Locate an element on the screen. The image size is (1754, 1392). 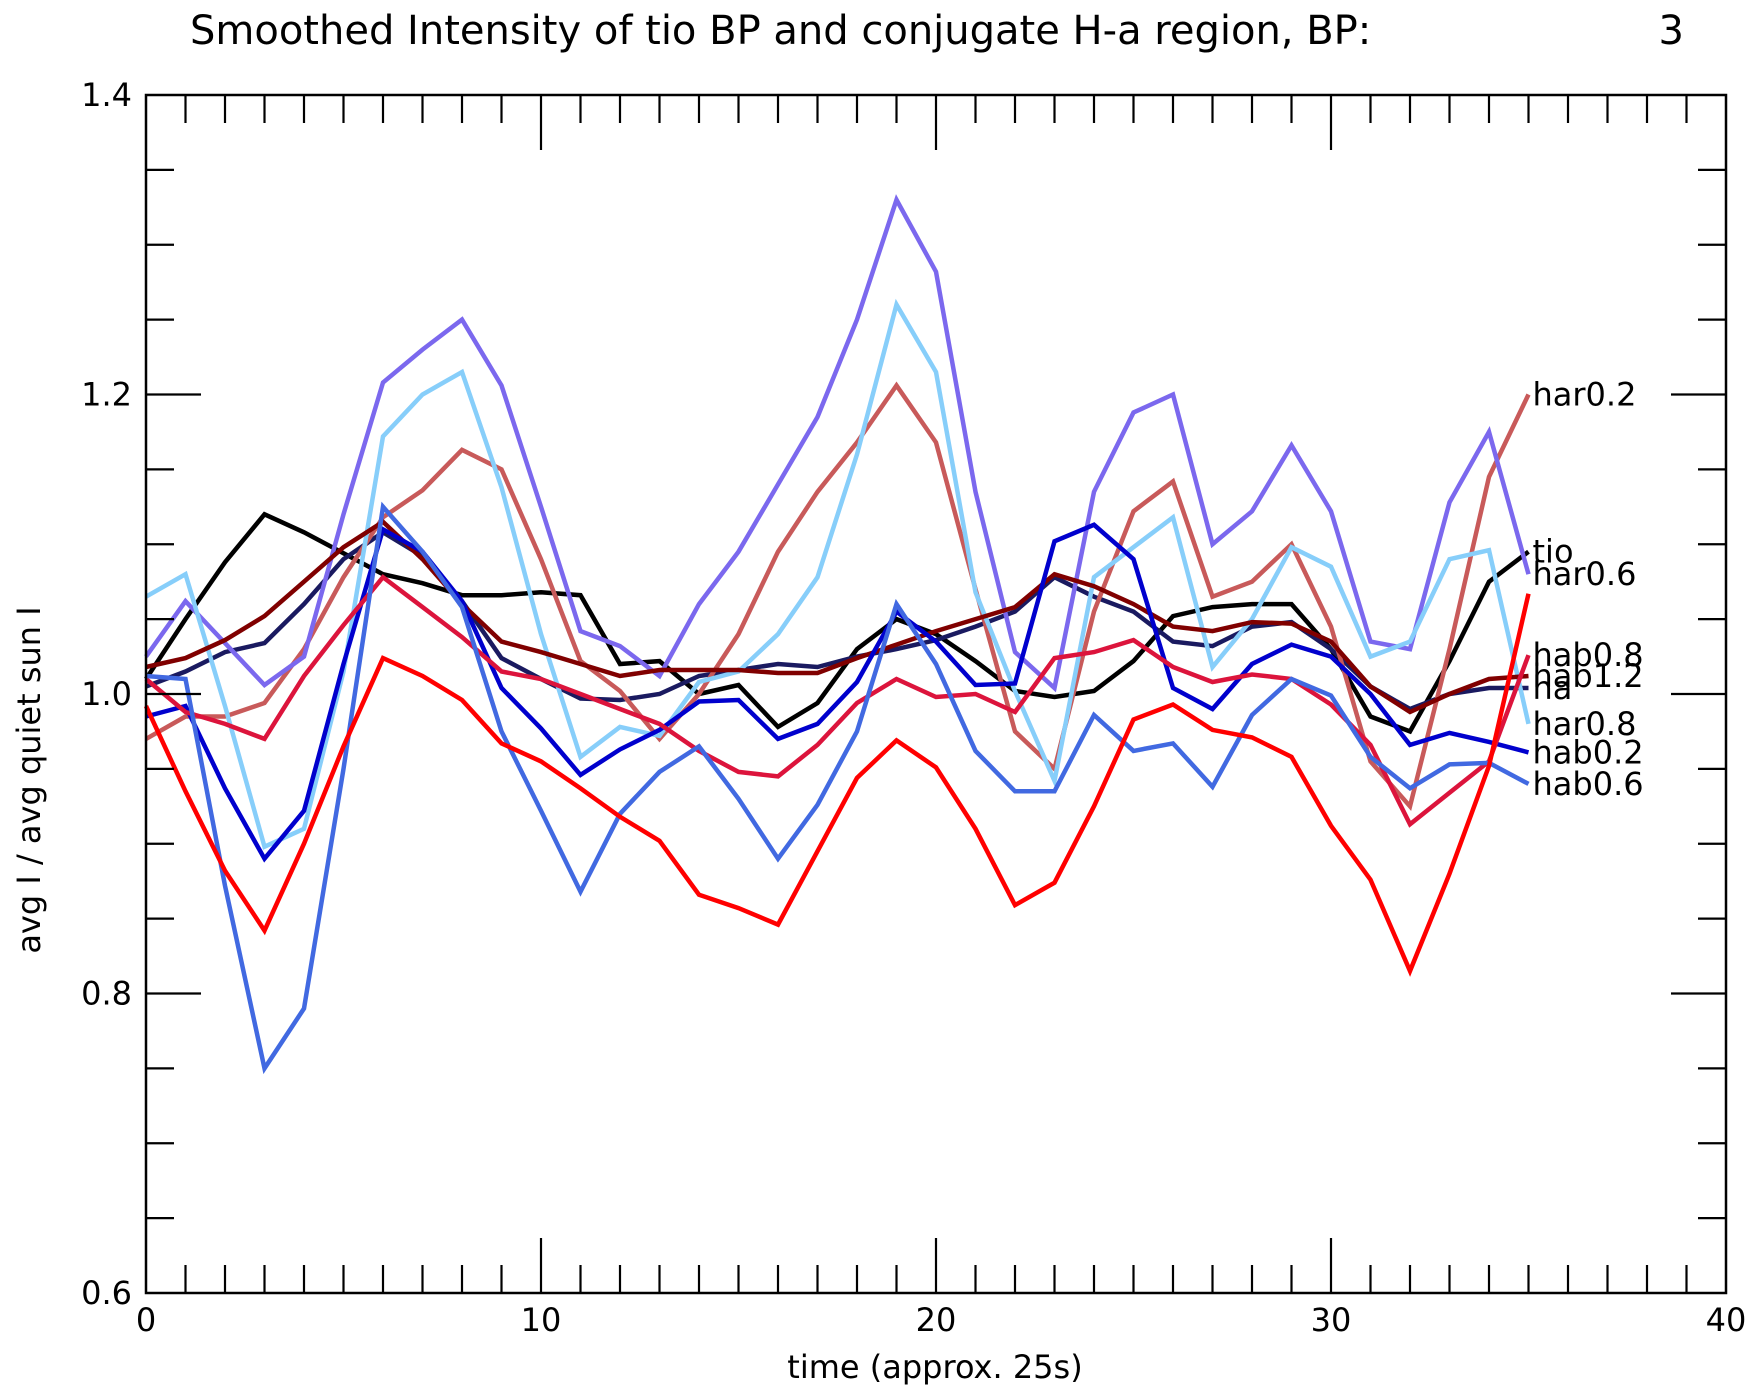
x-tick-label: 30 is located at coordinates (1331, 1320).